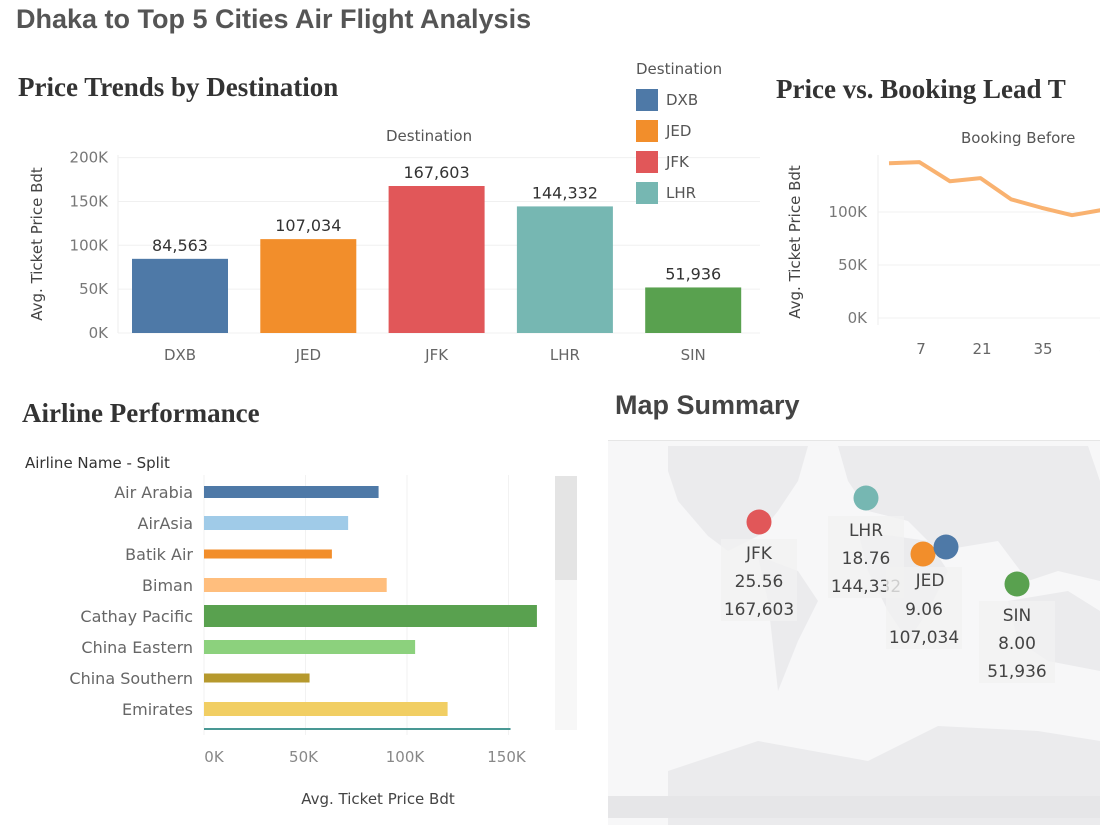  Describe the element at coordinates (946, 547) in the screenshot. I see `map-point-dxb` at that location.